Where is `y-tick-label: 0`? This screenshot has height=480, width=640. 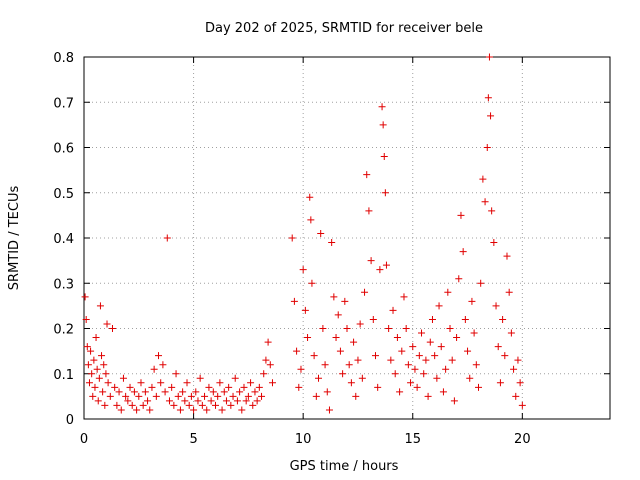
y-tick-label: 0 is located at coordinates (70, 420).